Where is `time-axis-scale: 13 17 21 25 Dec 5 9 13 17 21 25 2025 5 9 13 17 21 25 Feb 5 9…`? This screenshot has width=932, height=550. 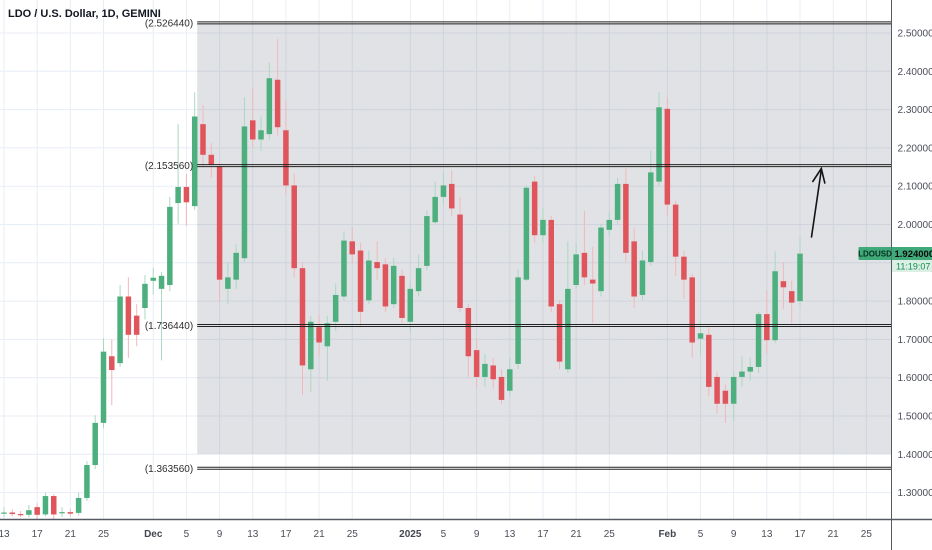 time-axis-scale: 13 17 21 25 Dec 5 9 13 17 21 25 2025 5 9 13 17 21 25 Feb 5 9… is located at coordinates (436, 534).